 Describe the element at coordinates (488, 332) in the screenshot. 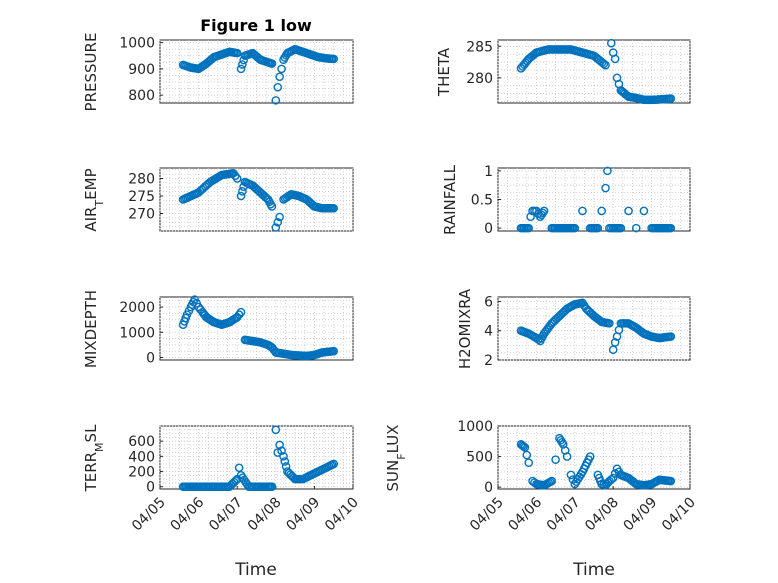

I see `y-tick-label: 4` at that location.